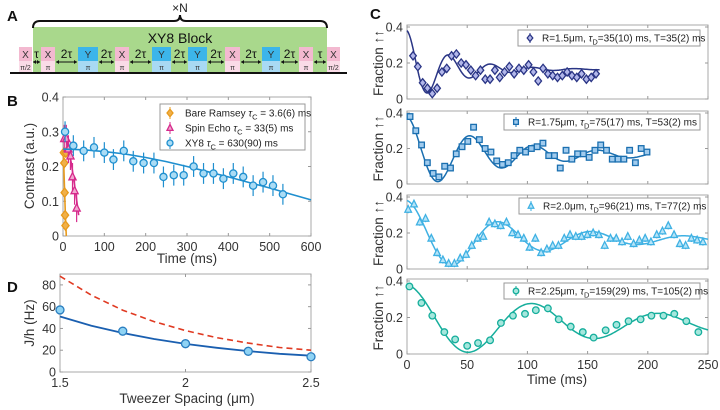  I want to click on legend-text: =159(29) ms, T=105(2) ms, so click(648, 292).